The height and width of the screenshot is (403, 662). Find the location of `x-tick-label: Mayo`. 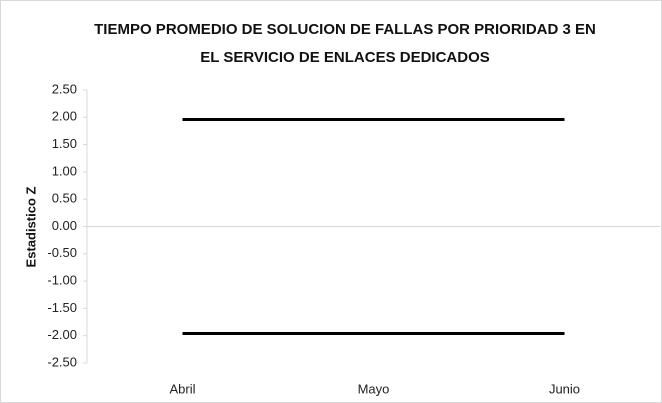

x-tick-label: Mayo is located at coordinates (374, 388).